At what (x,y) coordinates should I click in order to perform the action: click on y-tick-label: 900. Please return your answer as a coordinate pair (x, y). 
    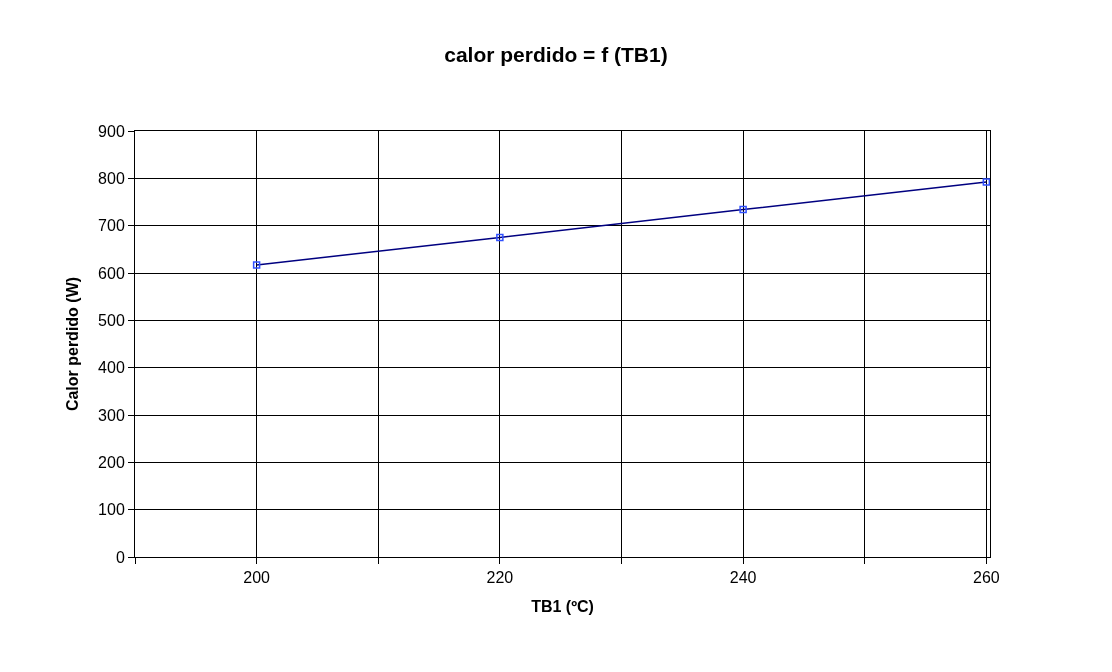
    Looking at the image, I should click on (111, 131).